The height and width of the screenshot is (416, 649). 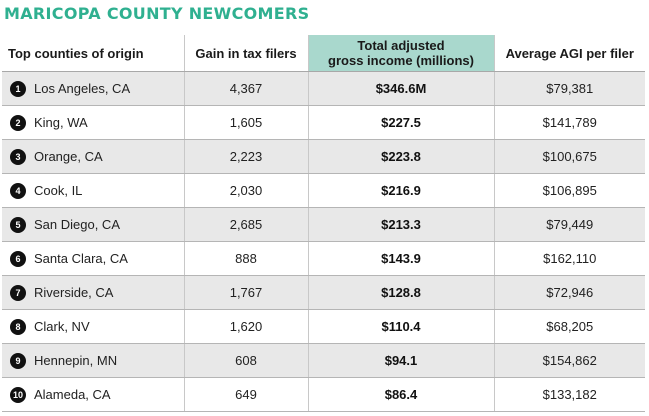 What do you see at coordinates (401, 122) in the screenshot?
I see `income-cell: $227.5` at bounding box center [401, 122].